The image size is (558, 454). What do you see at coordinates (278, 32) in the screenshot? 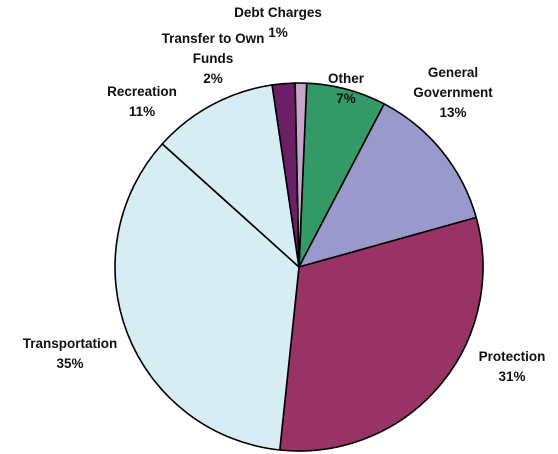
I see `slice-percent: 1%` at bounding box center [278, 32].